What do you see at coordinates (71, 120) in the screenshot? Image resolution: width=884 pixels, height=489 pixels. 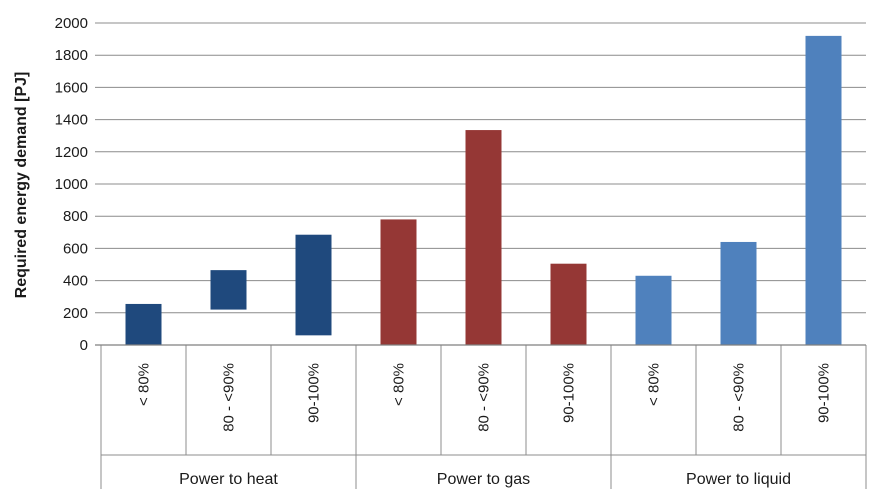 I see `y-tick-label: 1400` at bounding box center [71, 120].